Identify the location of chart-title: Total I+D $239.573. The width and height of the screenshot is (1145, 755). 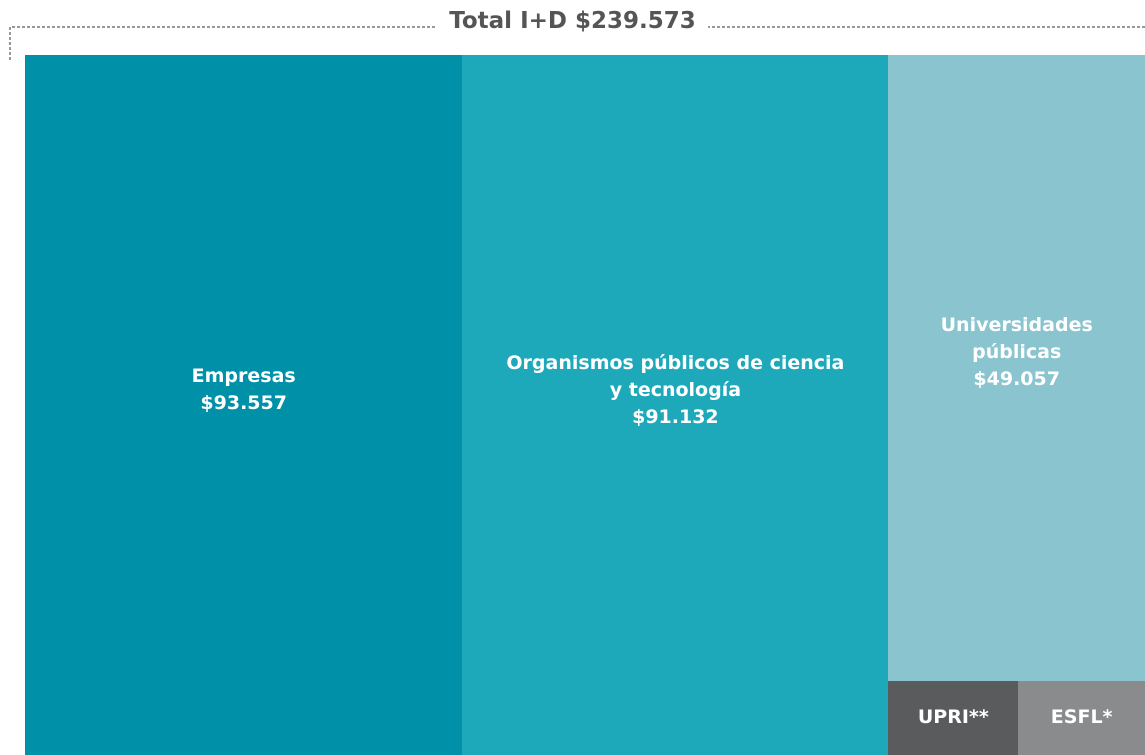
(572, 21).